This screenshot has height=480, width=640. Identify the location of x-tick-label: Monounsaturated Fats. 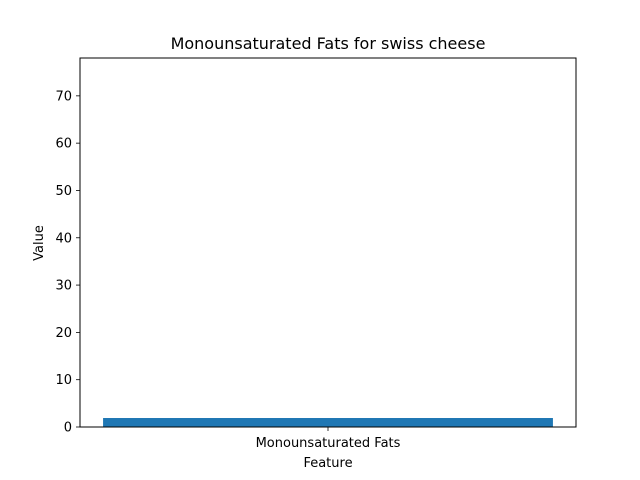
(328, 443).